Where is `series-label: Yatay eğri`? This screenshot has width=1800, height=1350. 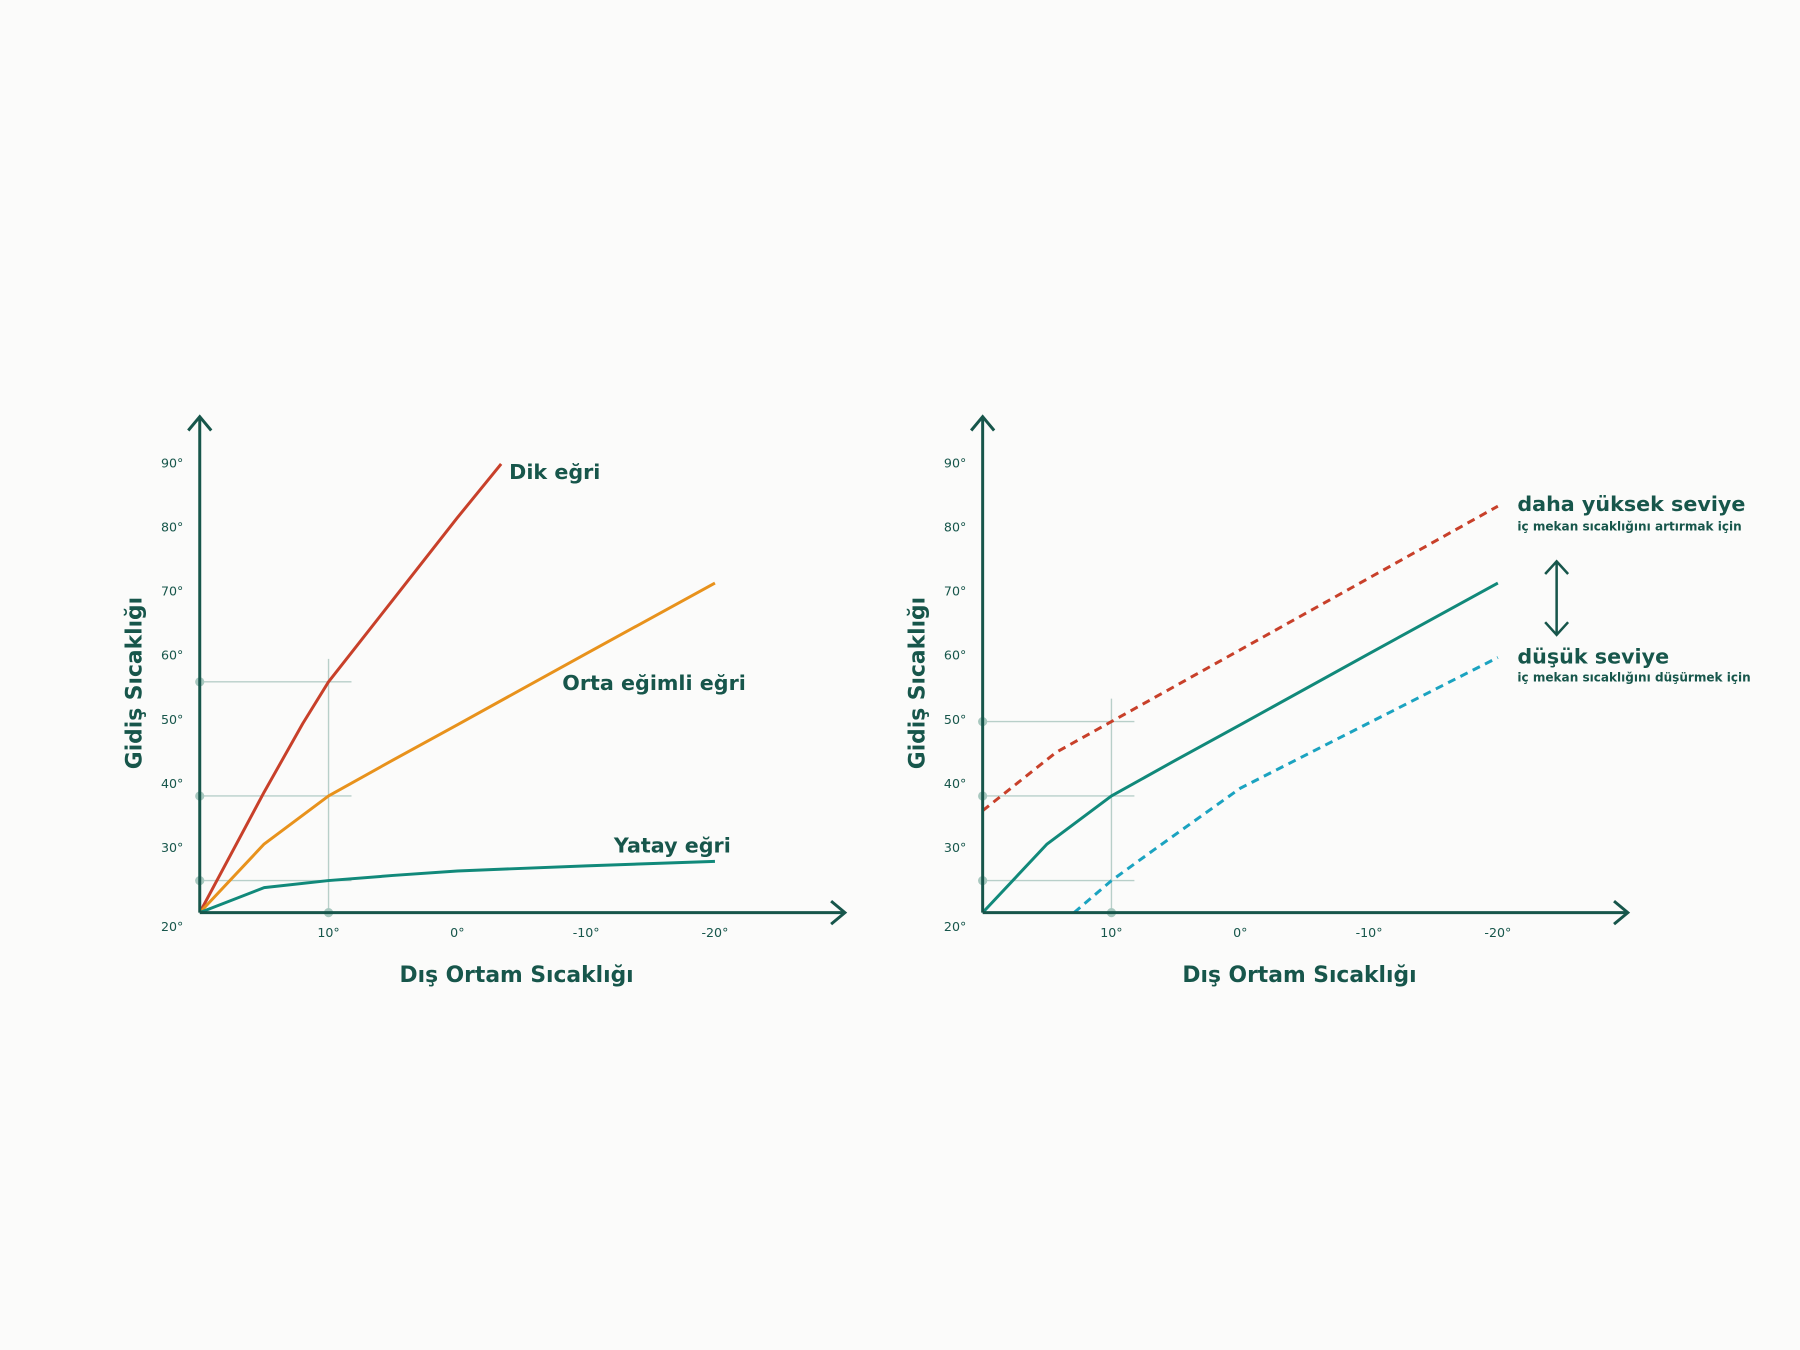
series-label: Yatay eğri is located at coordinates (672, 845).